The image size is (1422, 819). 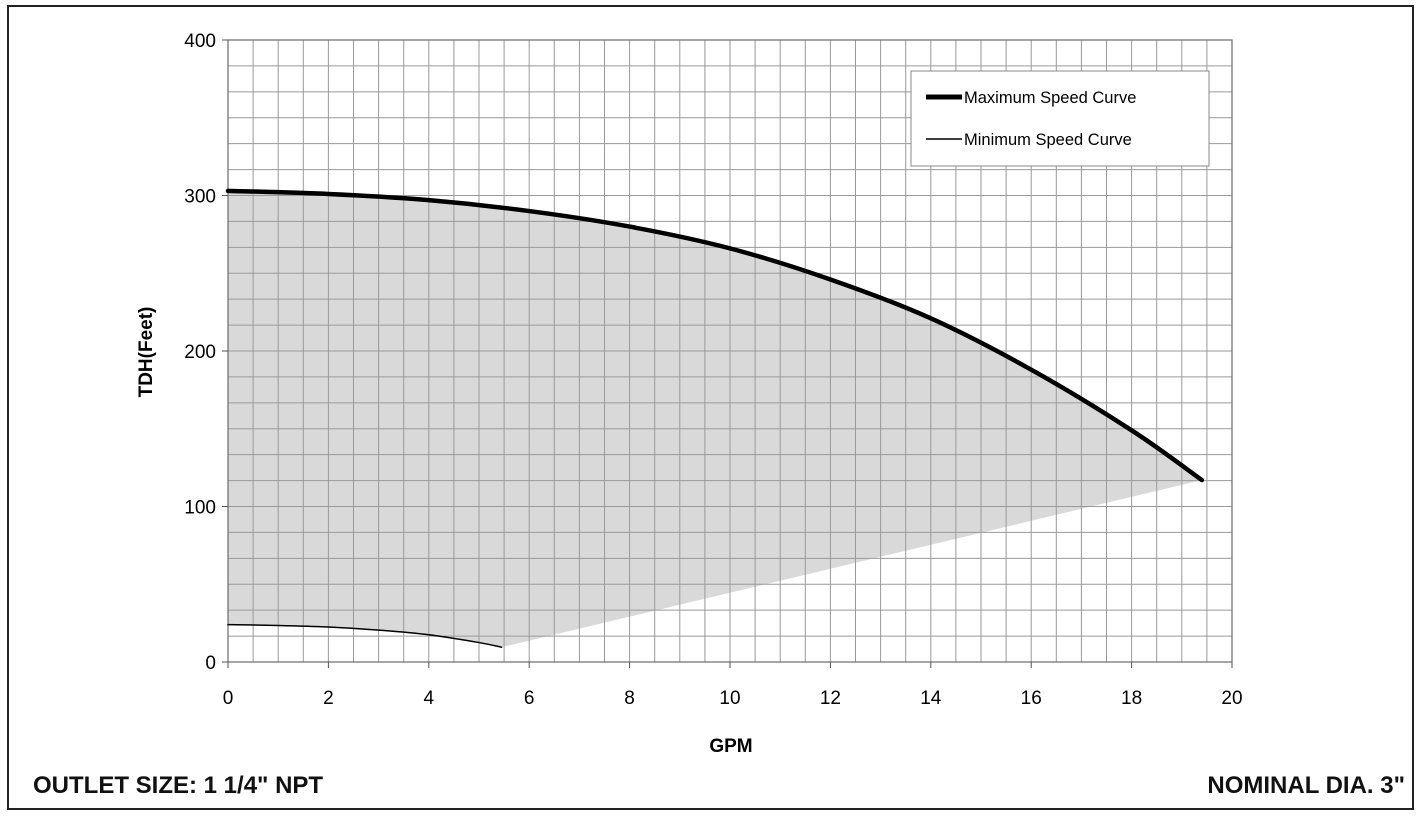 I want to click on legend-box, so click(x=1060, y=118).